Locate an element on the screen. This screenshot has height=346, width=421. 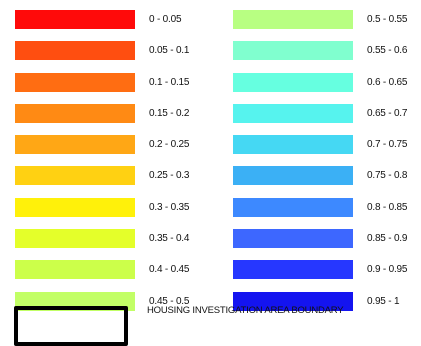
boundary-outline-swatch is located at coordinates (71, 326).